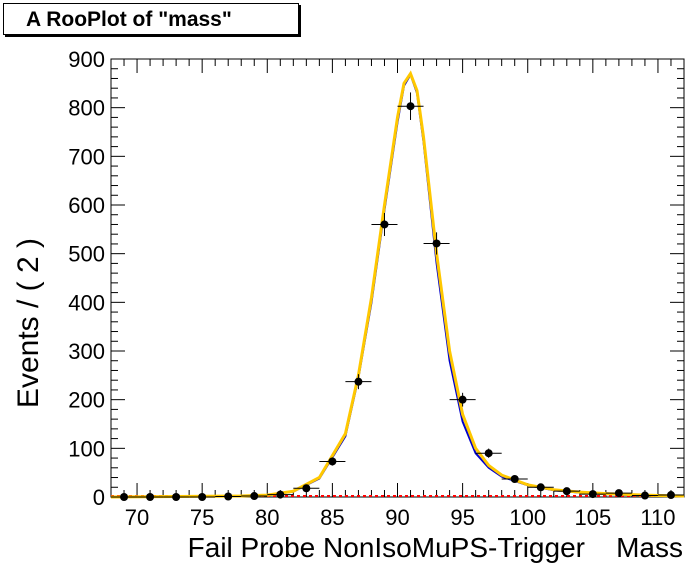  Describe the element at coordinates (657, 517) in the screenshot. I see `x-tick-label: 110` at that location.